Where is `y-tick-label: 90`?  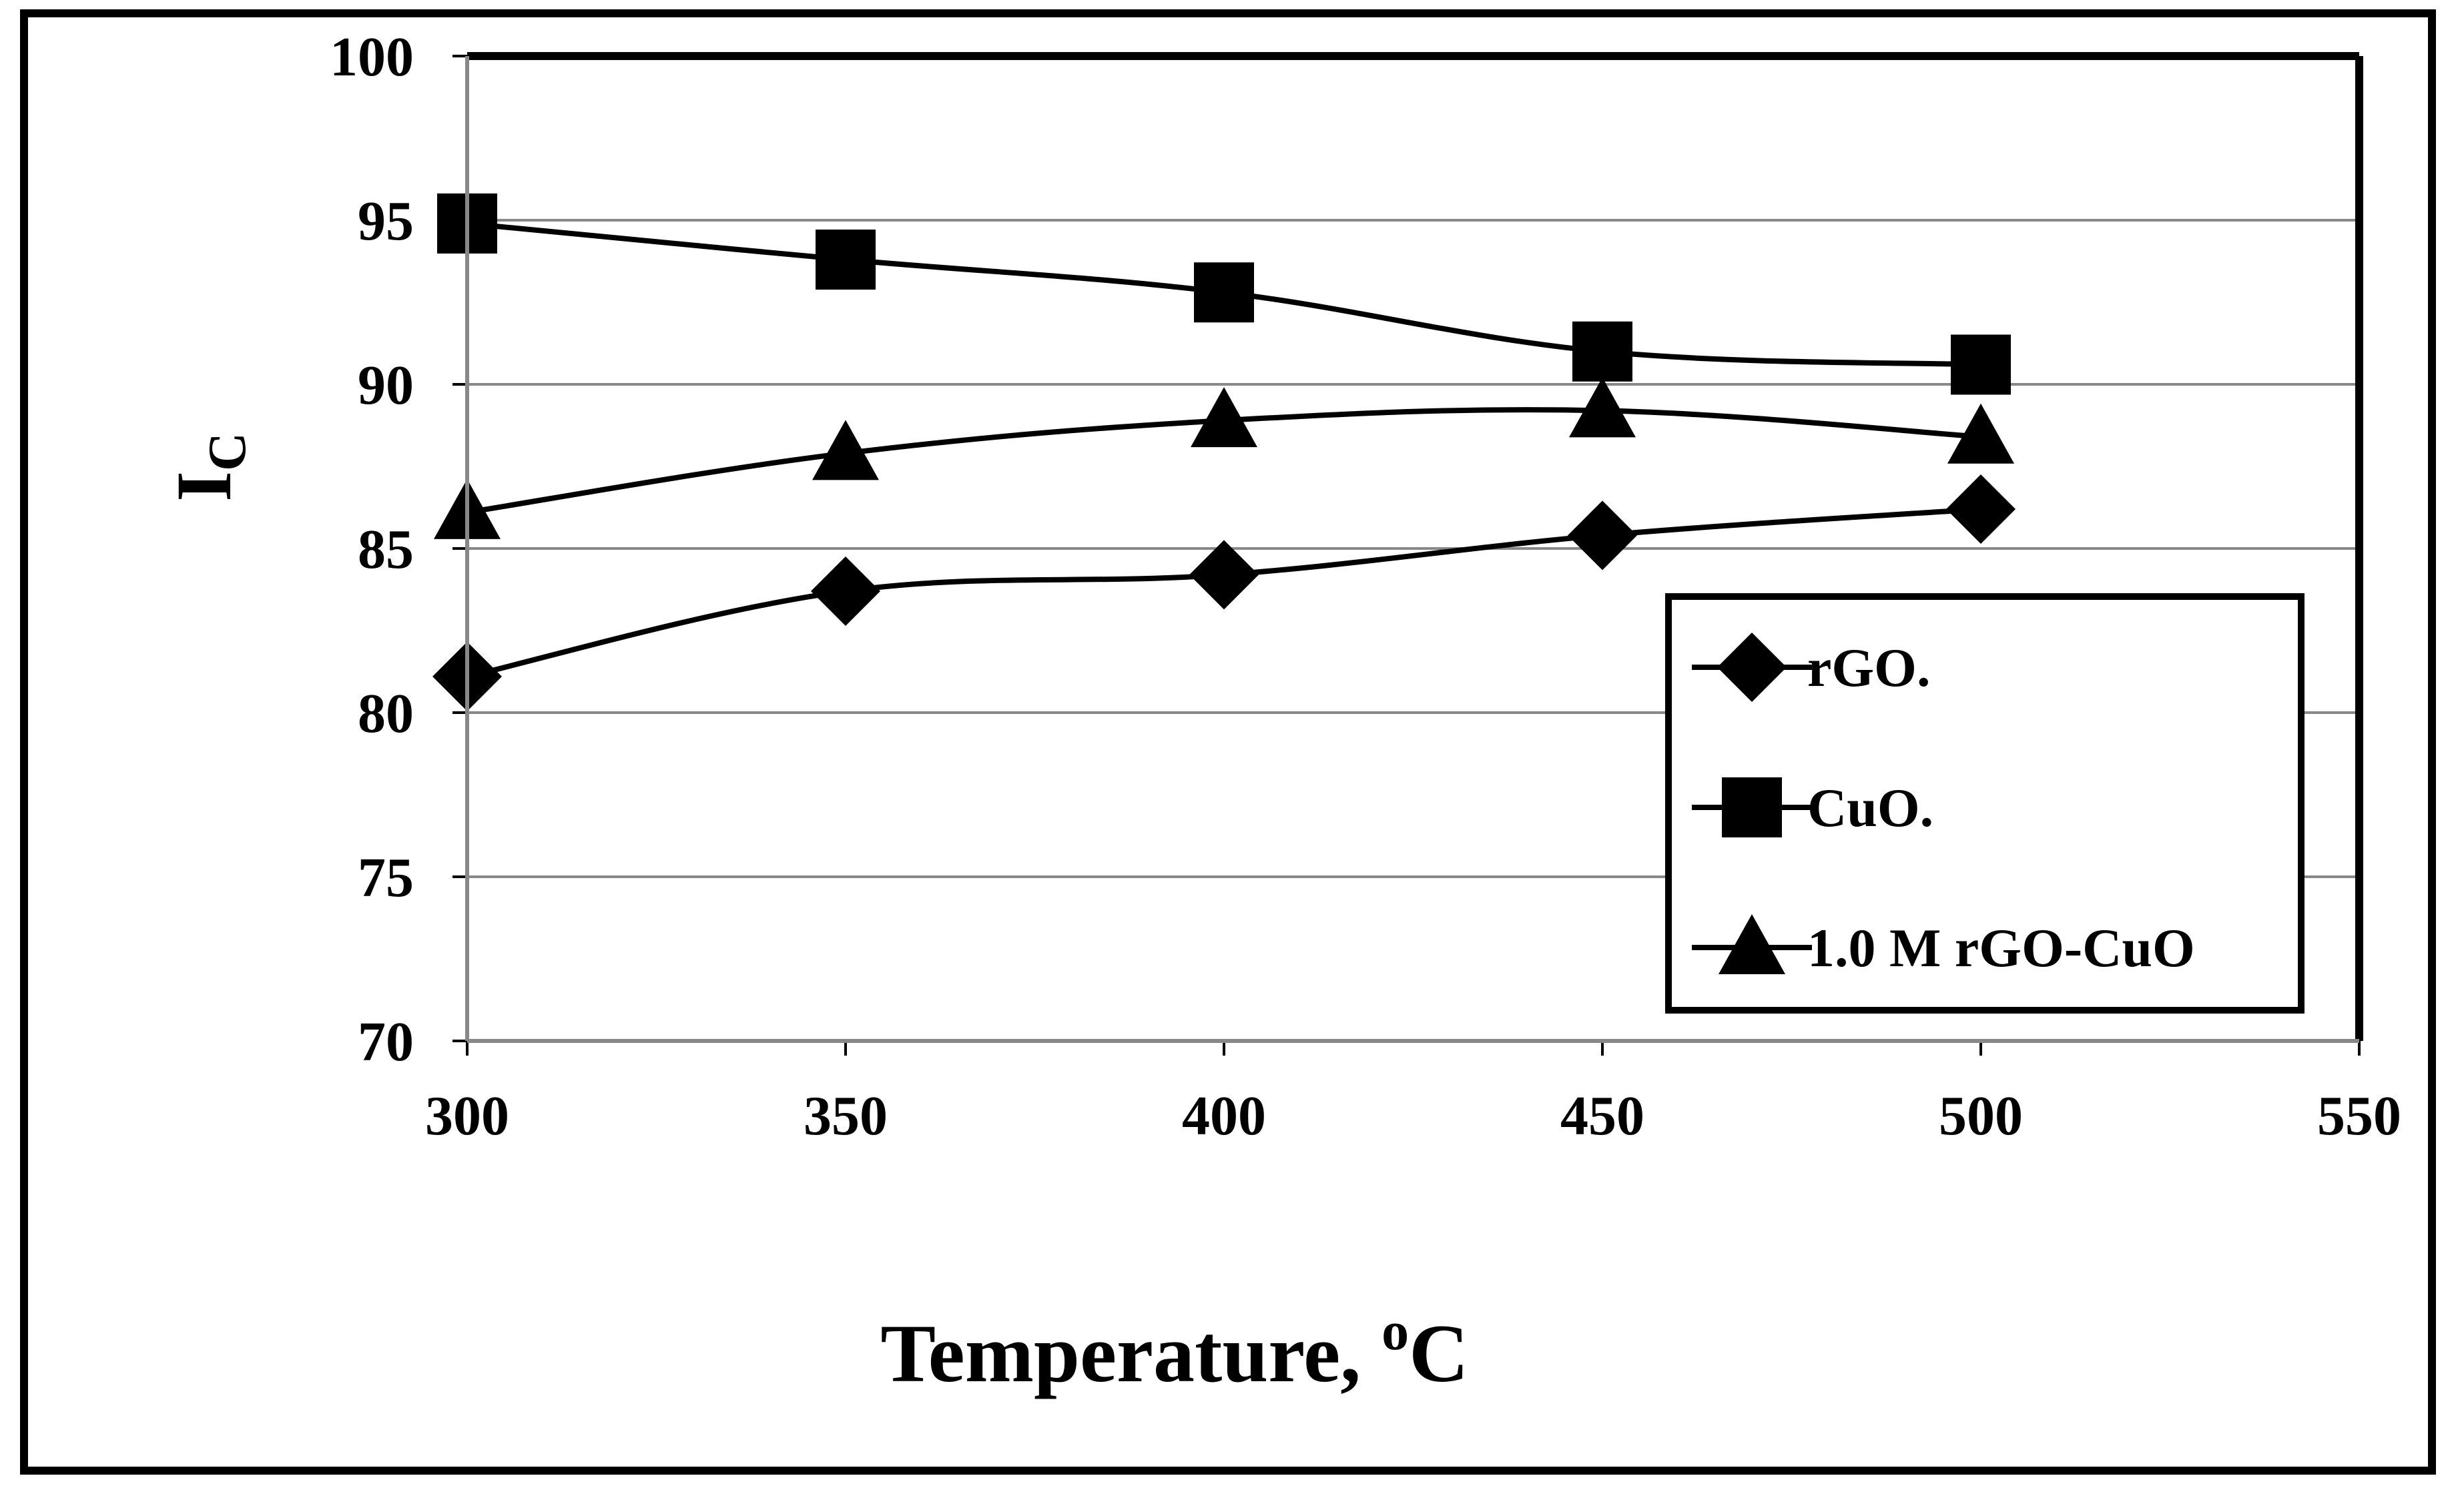 y-tick-label: 90 is located at coordinates (386, 385).